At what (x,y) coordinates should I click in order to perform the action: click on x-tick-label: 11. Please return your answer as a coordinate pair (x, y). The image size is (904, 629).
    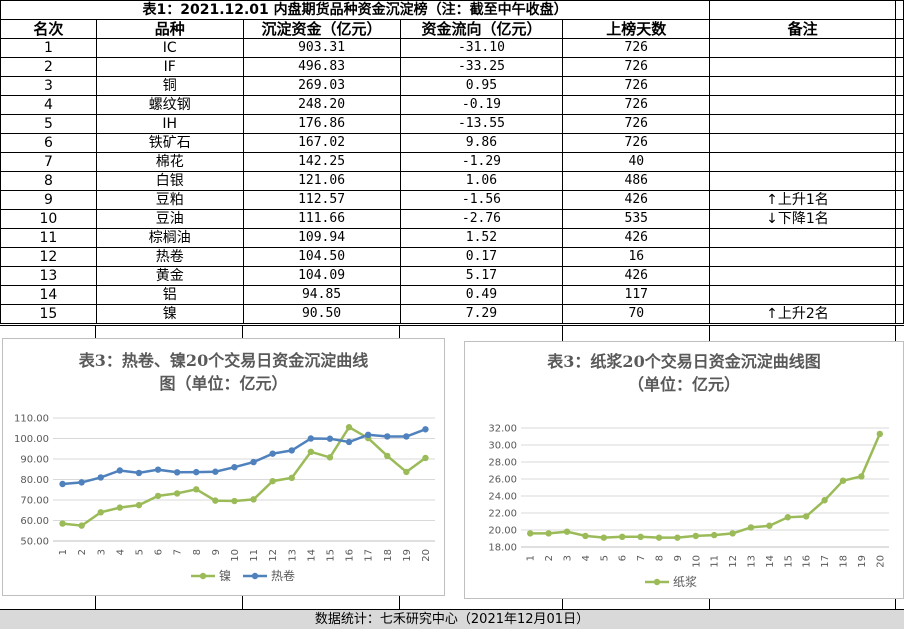
    Looking at the image, I should click on (715, 561).